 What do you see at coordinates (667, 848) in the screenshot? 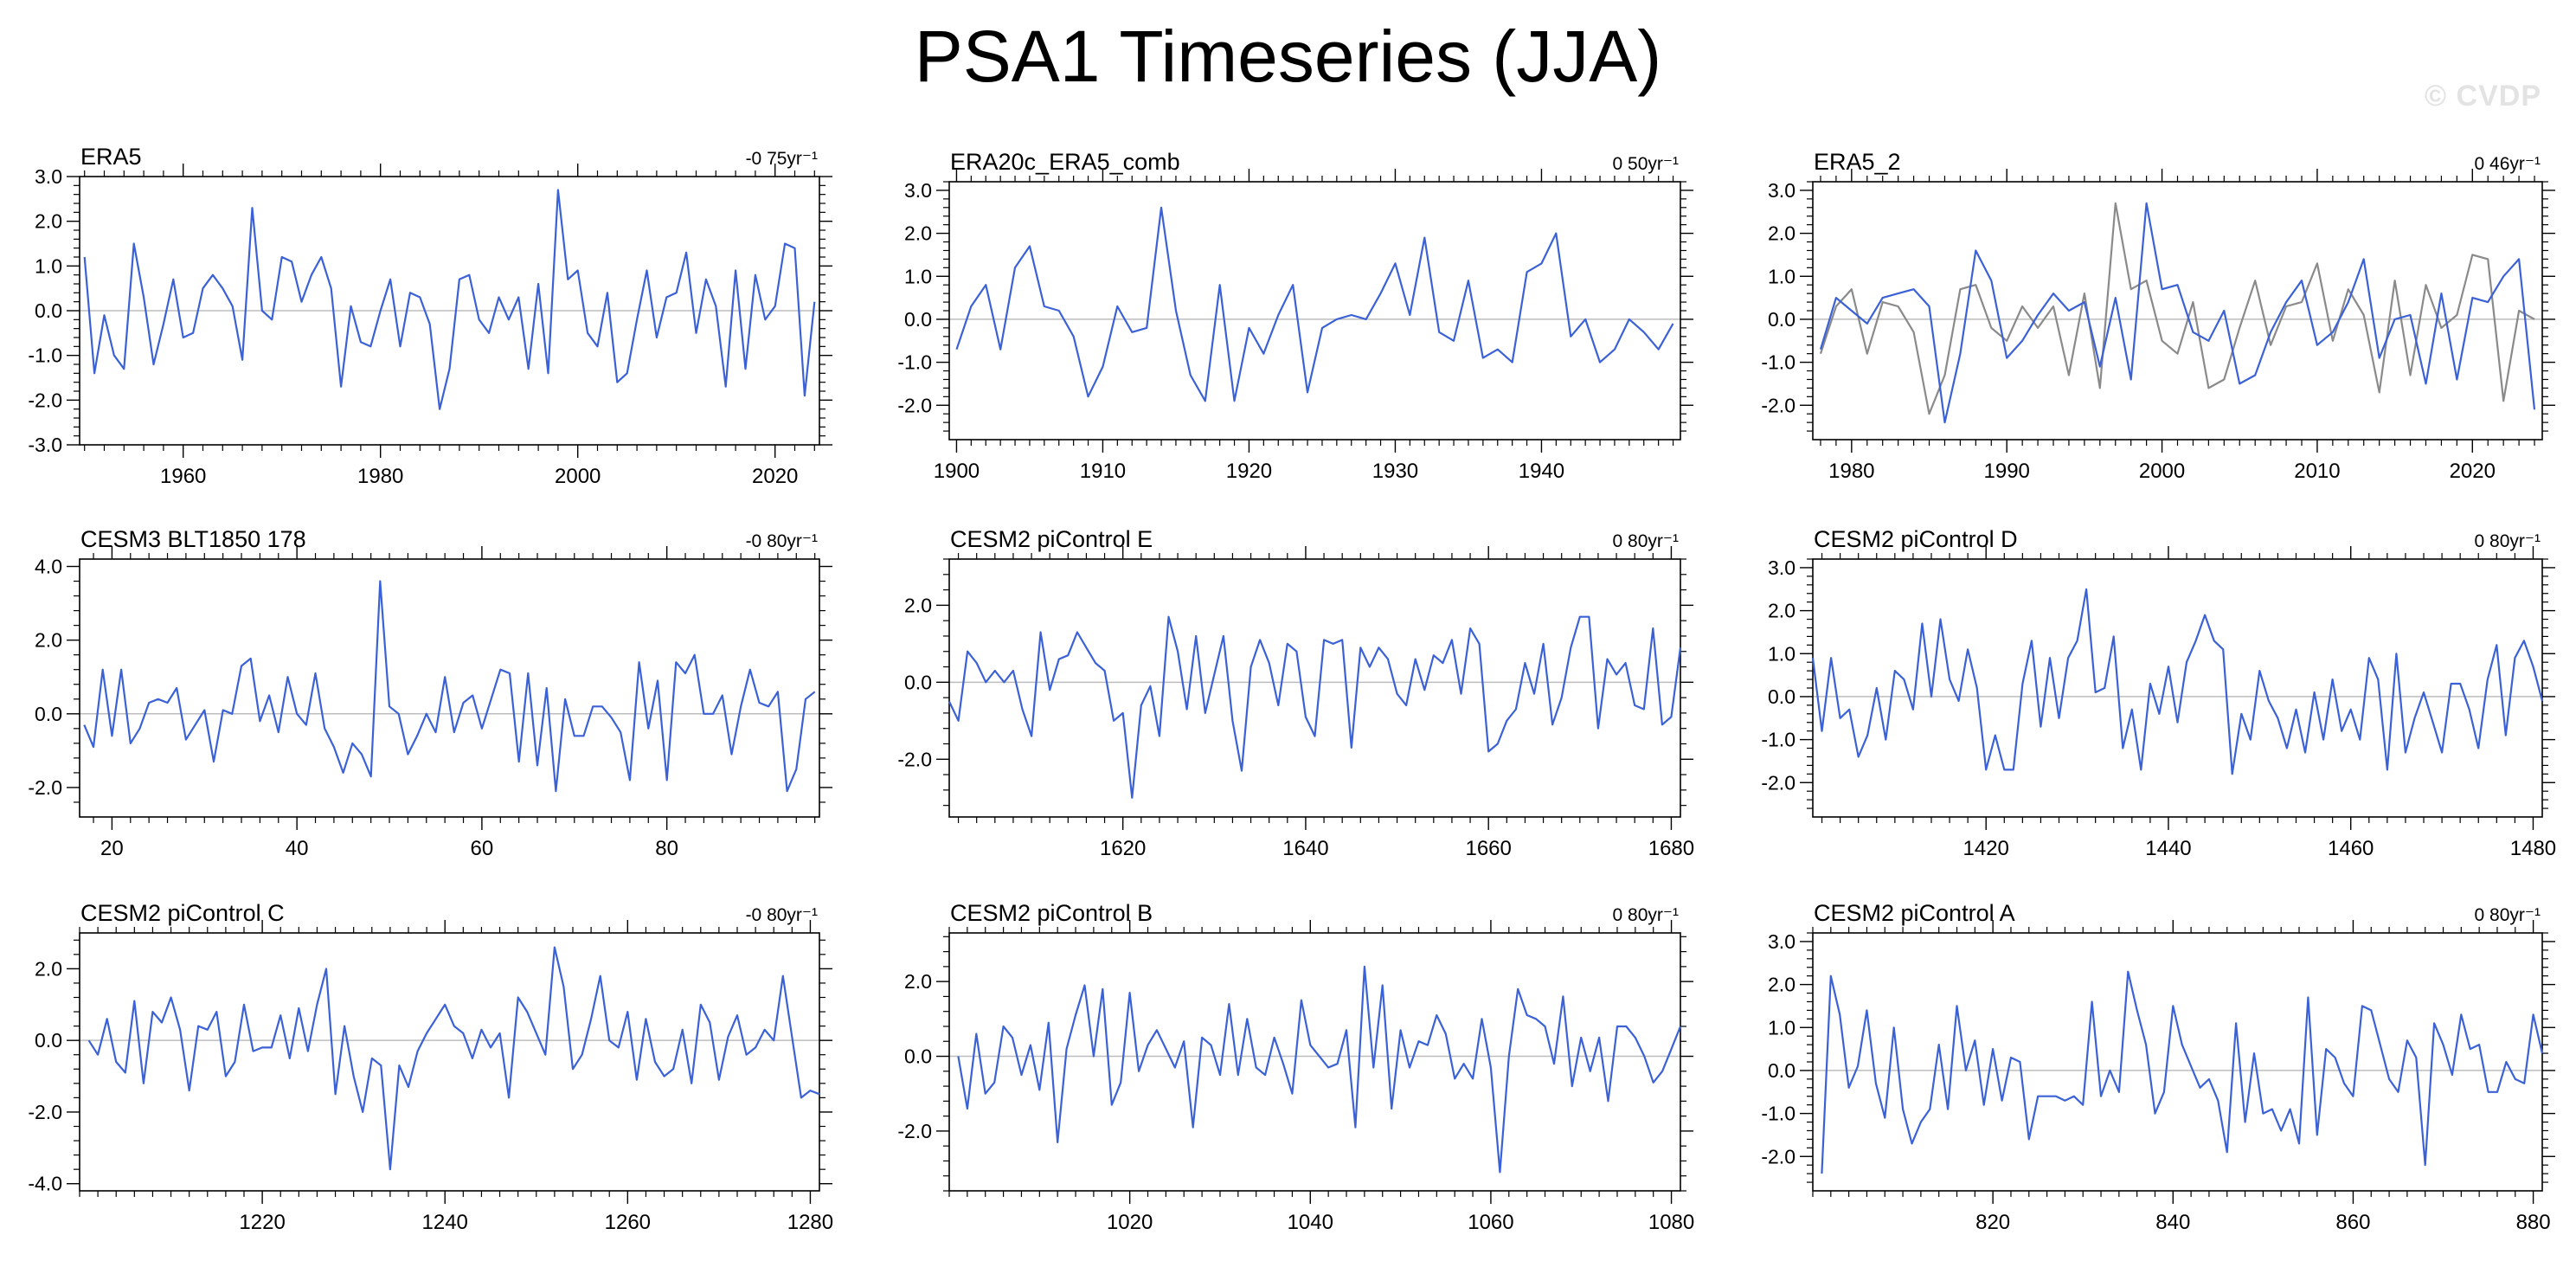
I see `x-tick-label: 80` at bounding box center [667, 848].